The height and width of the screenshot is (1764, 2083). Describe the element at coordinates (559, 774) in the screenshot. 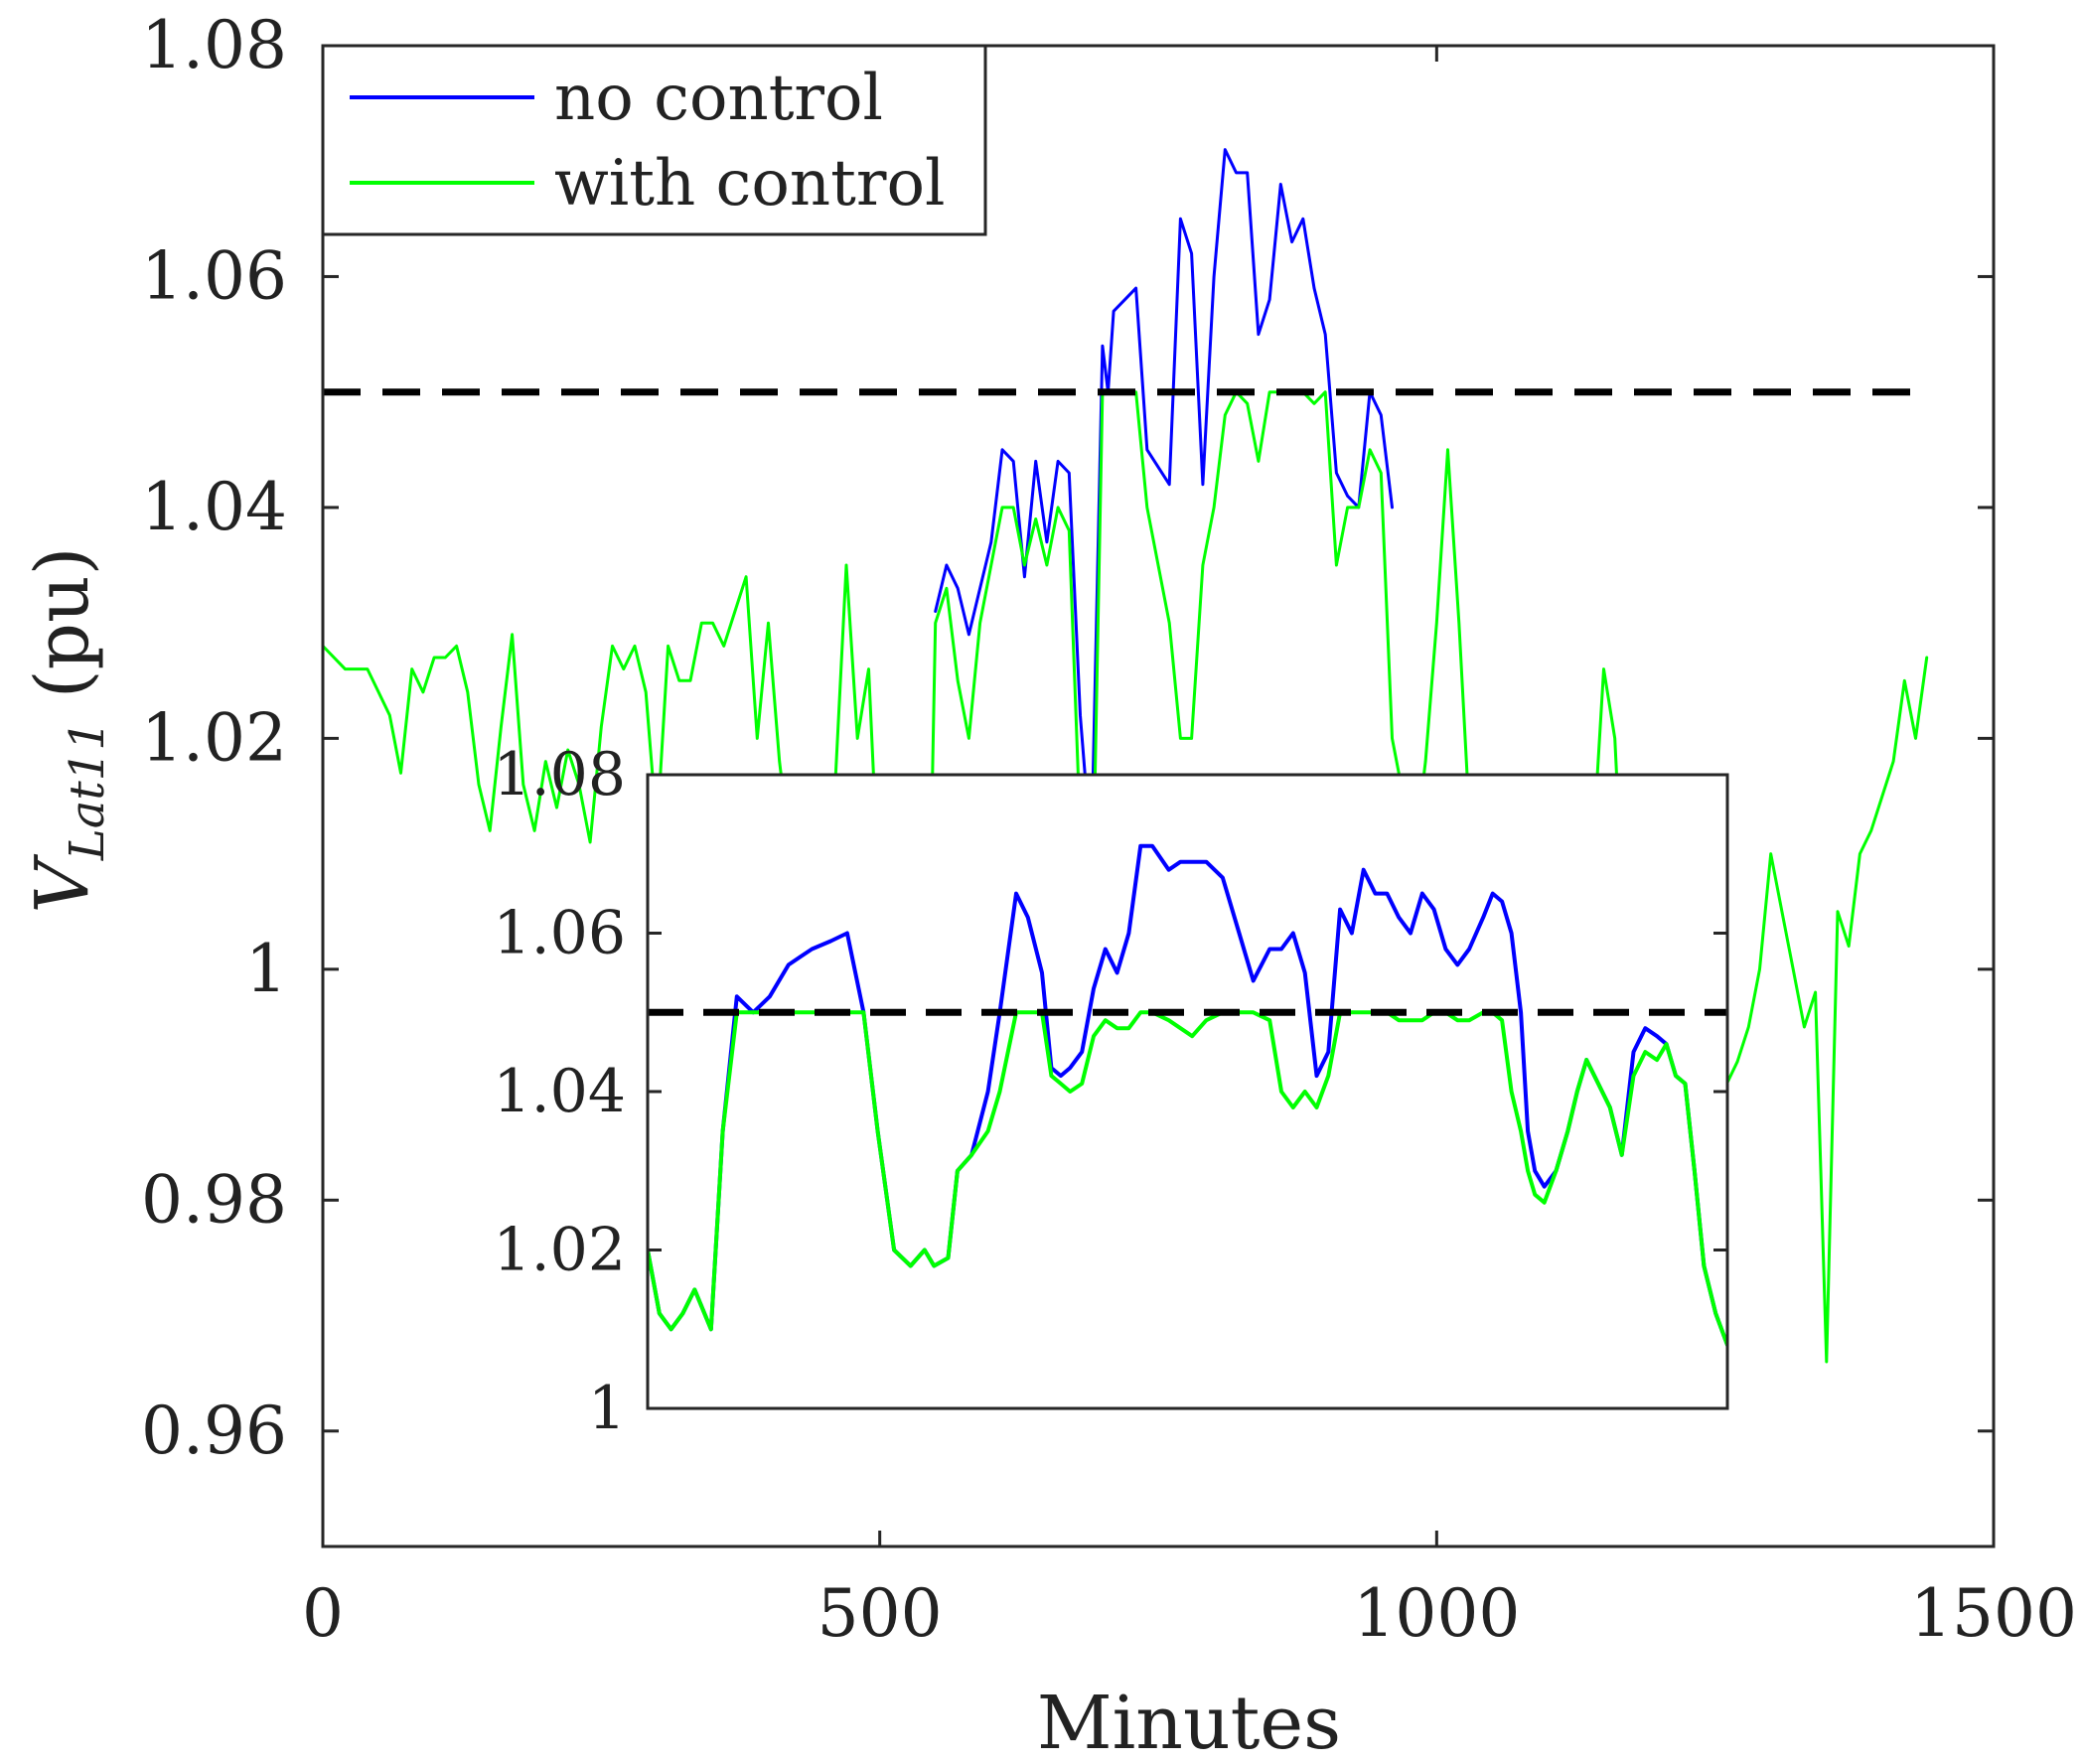

I see `inset-y-tick-label: 1.08` at that location.